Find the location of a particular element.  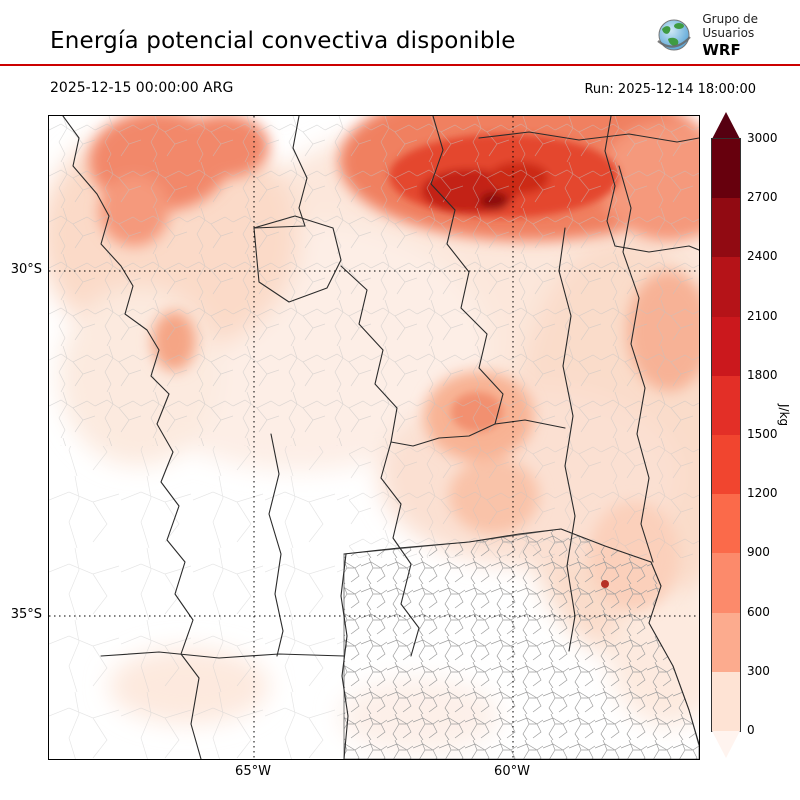

wrf-logo: Grupo de Usuarios WRF is located at coordinates (705, 35).